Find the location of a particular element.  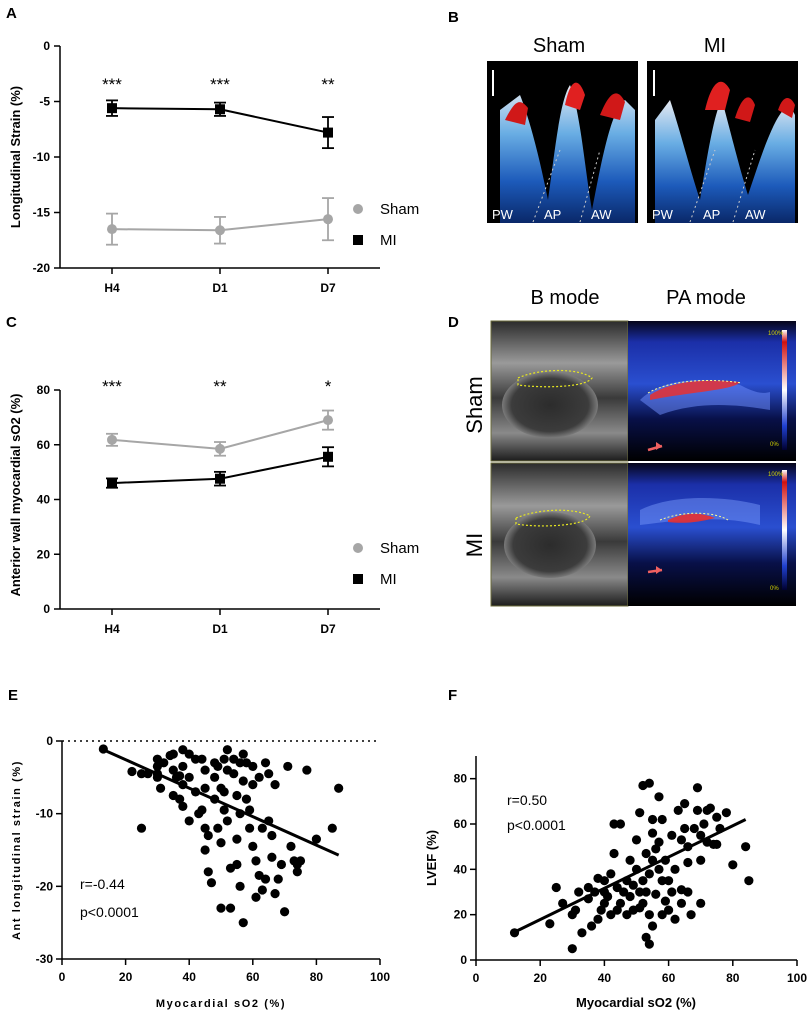

chart-c-y-tick-label: 20 is located at coordinates (44, 554).